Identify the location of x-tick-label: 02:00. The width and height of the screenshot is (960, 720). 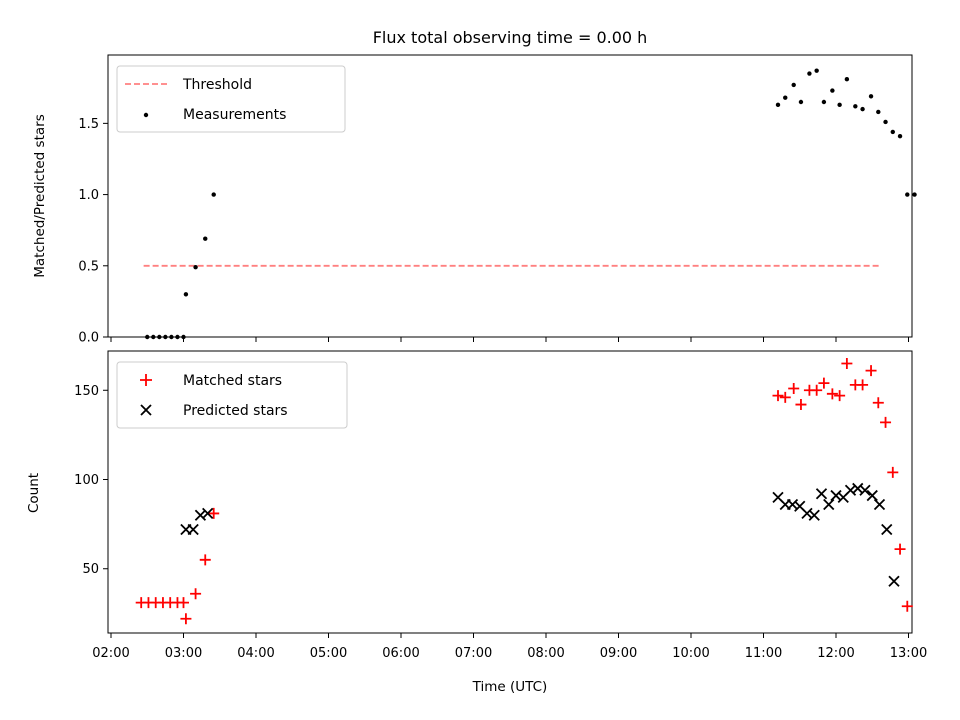
(110, 653).